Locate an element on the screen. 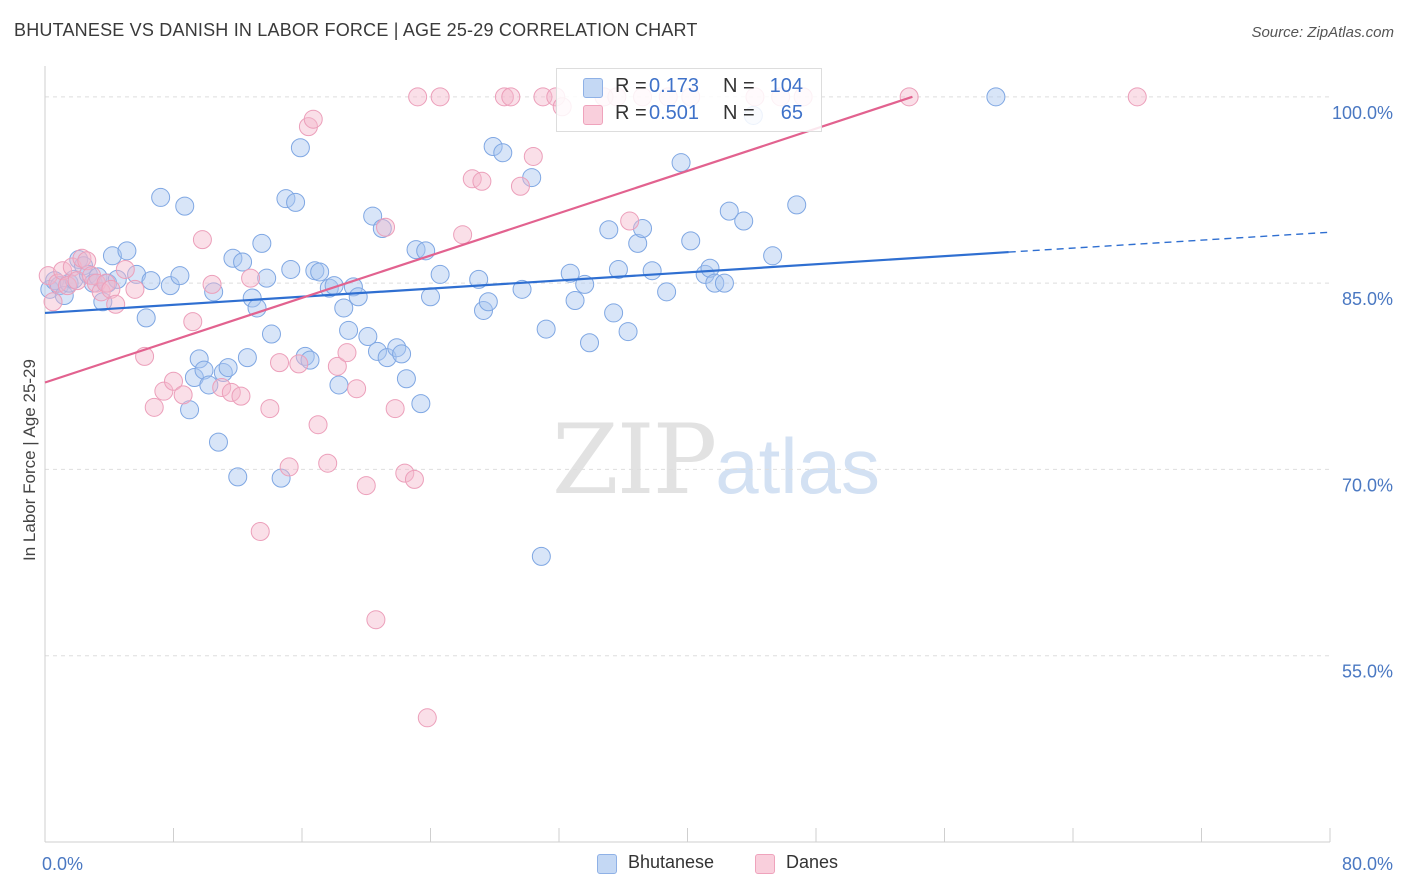 This screenshot has height=892, width=1406. legend-row-danes: R = 0.501 N = 65 is located at coordinates (689, 115).